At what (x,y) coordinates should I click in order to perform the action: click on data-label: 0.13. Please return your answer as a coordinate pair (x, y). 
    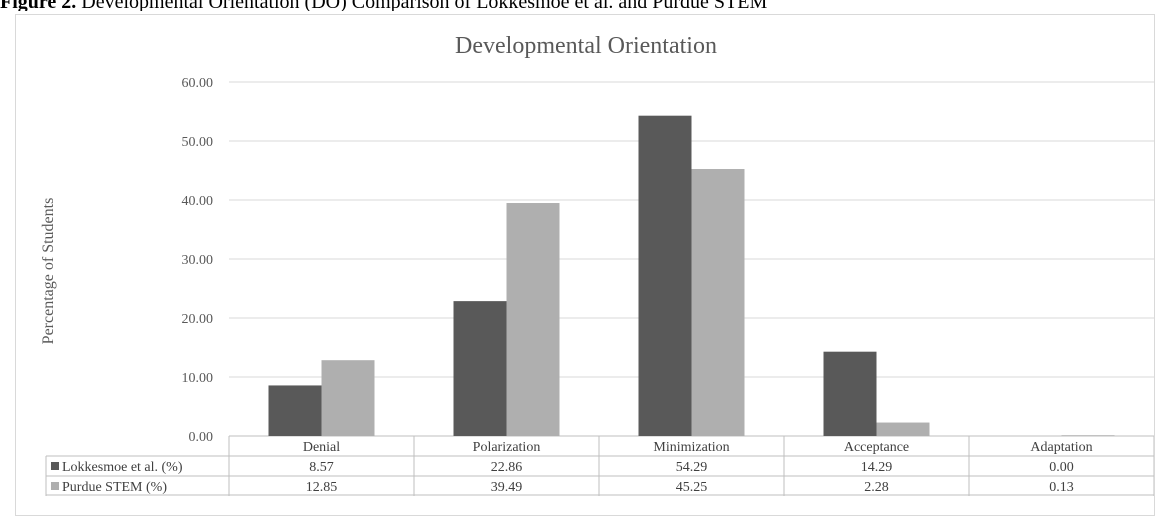
    Looking at the image, I should click on (1061, 487).